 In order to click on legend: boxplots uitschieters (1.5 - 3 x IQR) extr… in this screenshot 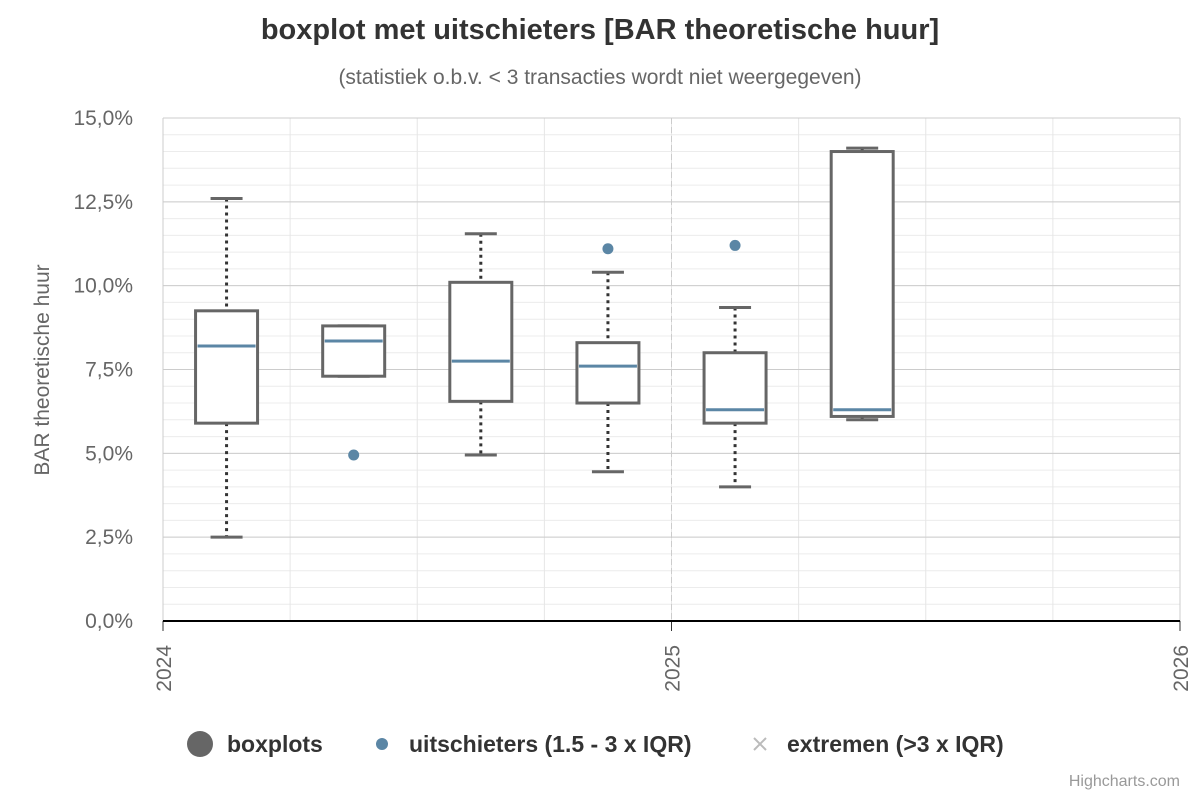, I will do `click(595, 744)`.